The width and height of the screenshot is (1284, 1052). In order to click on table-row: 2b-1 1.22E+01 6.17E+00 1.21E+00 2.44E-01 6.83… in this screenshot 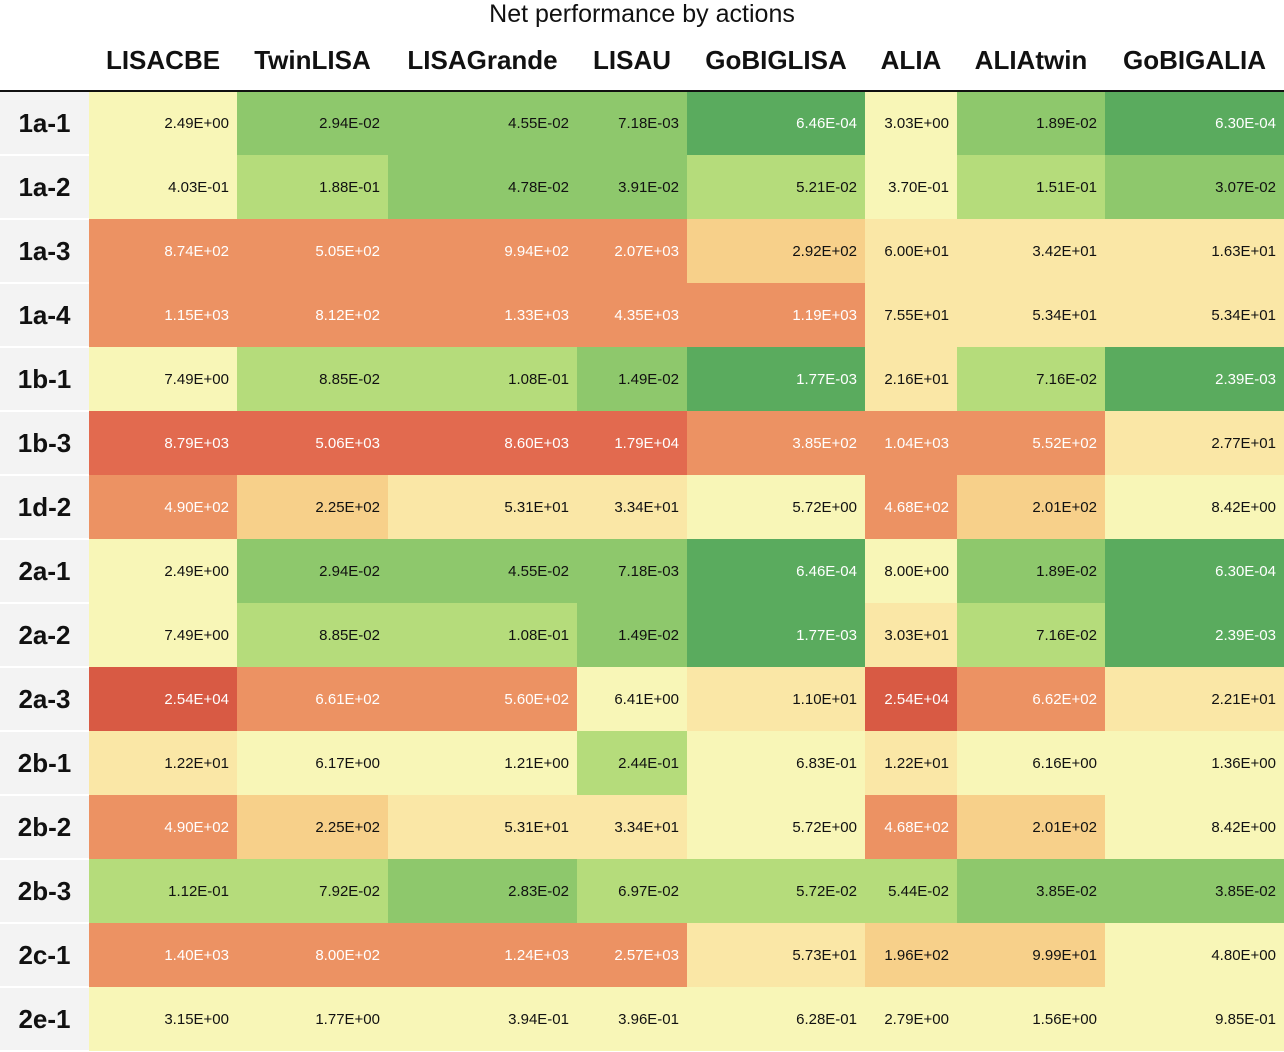, I will do `click(642, 763)`.